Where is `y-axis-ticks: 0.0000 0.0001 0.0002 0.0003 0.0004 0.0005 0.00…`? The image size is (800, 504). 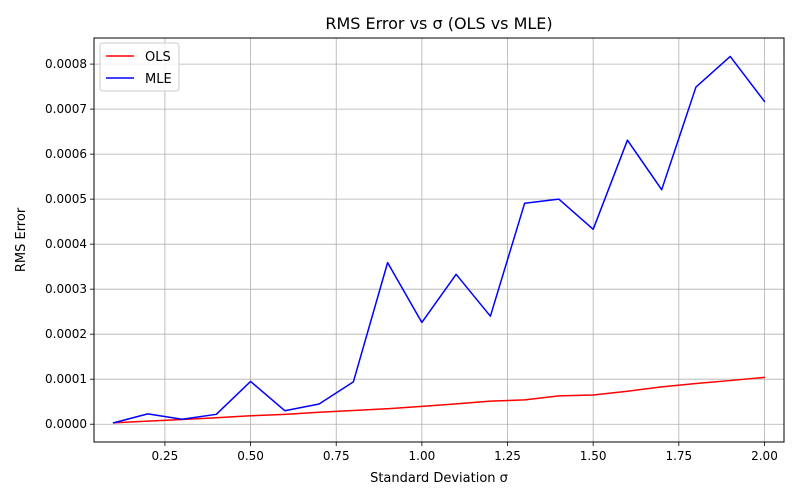 y-axis-ticks: 0.0000 0.0001 0.0002 0.0003 0.0004 0.0005 0.00… is located at coordinates (69, 244).